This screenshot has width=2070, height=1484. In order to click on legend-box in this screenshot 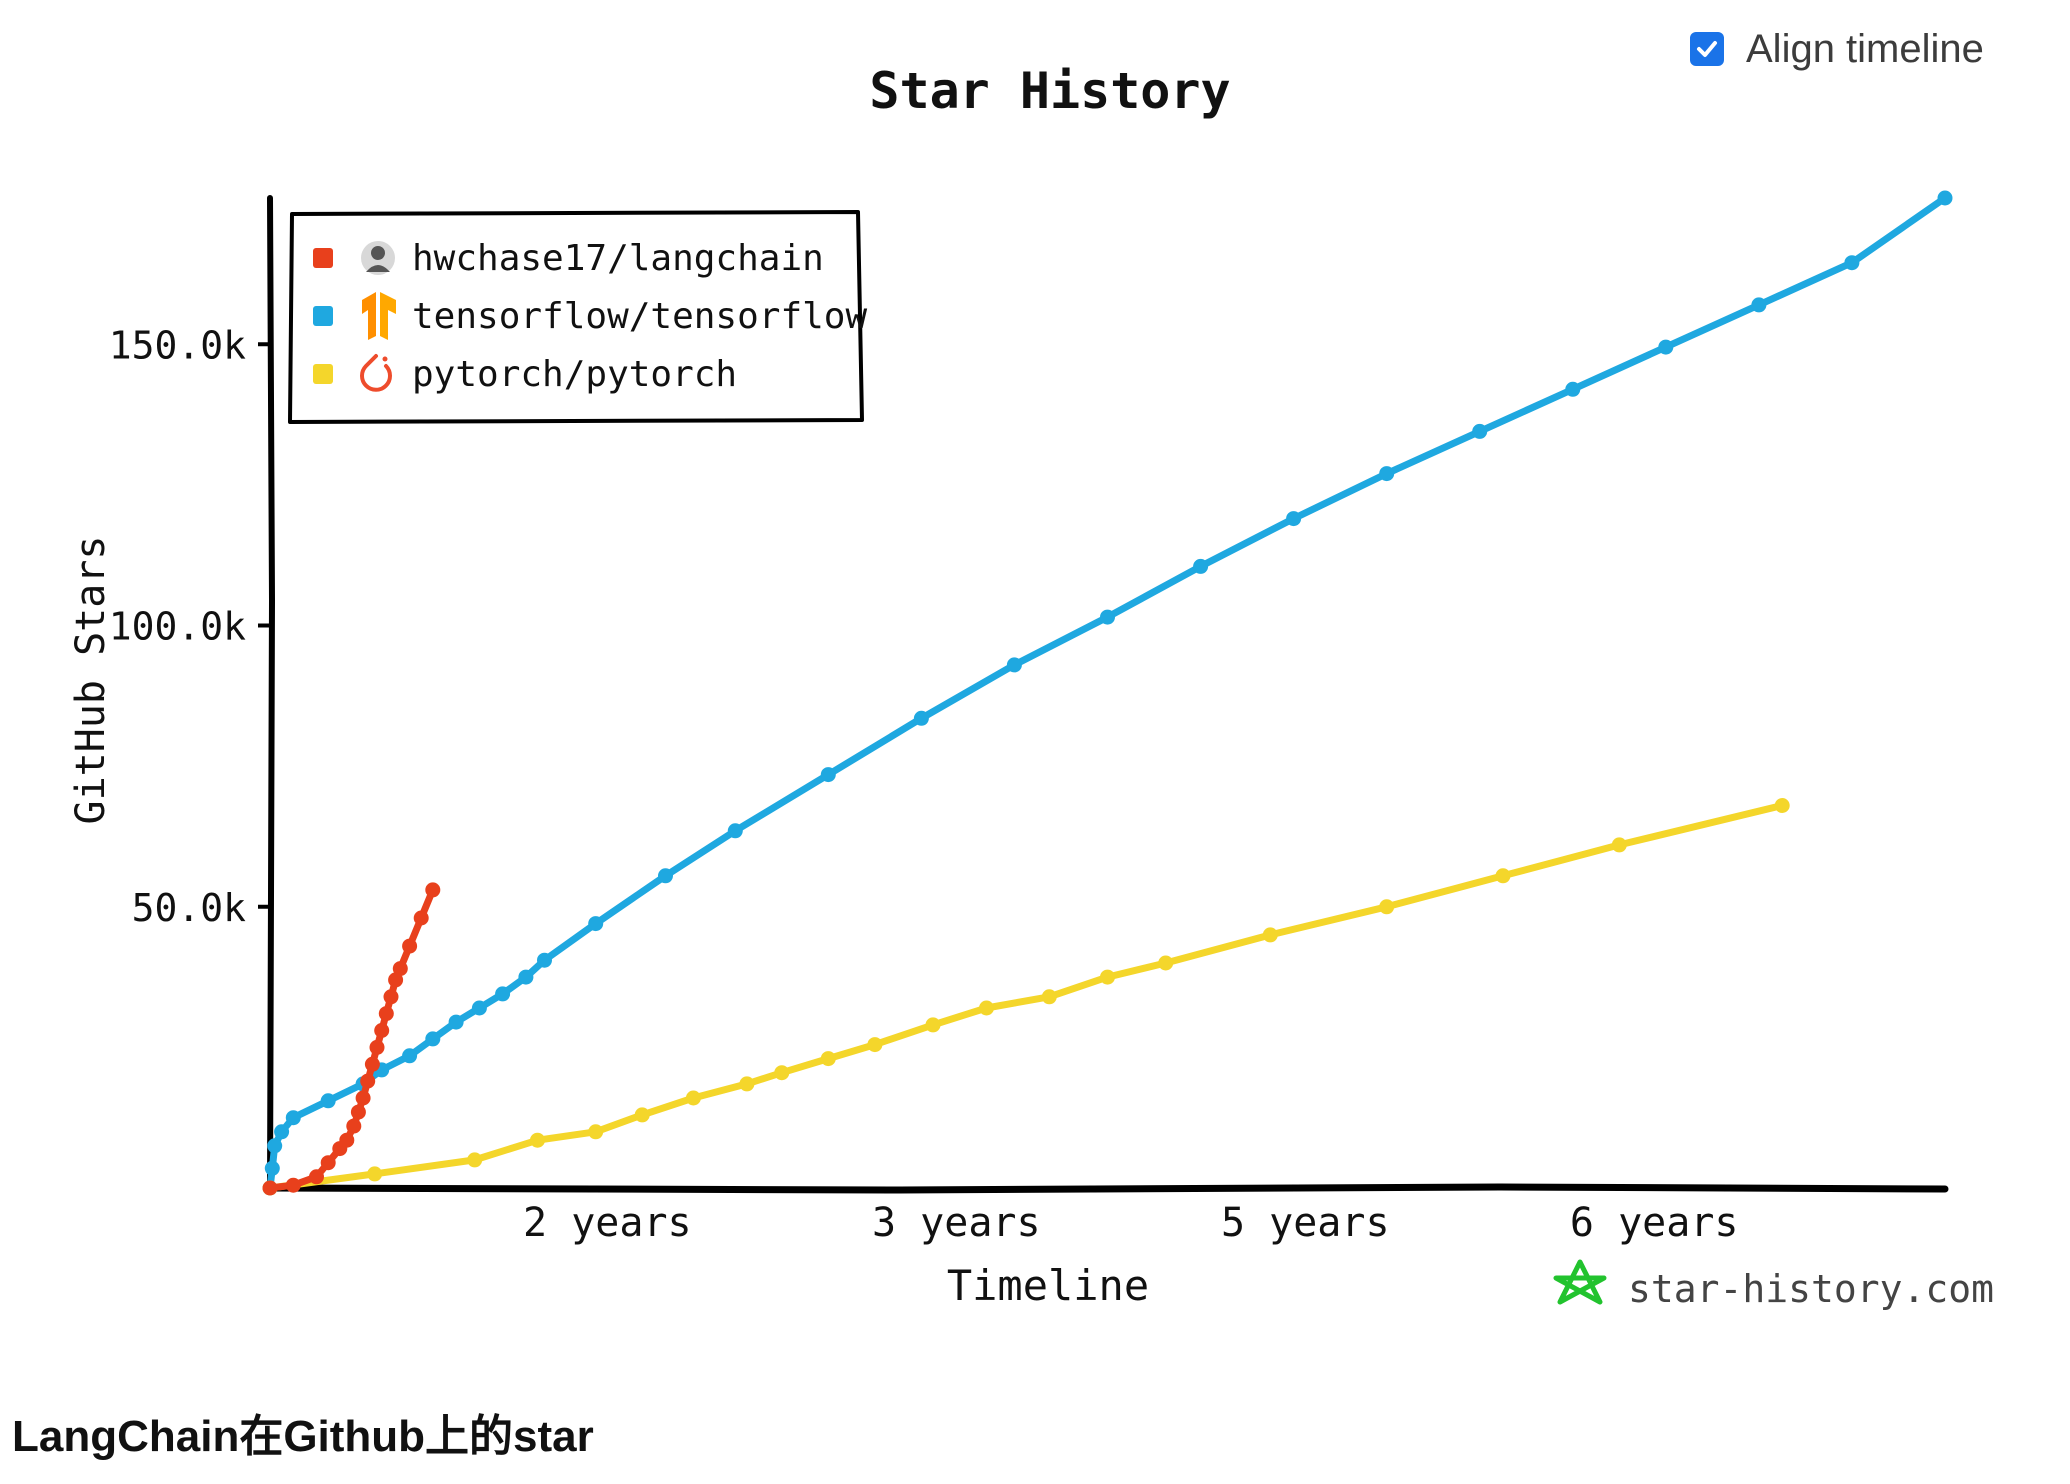, I will do `click(576, 317)`.